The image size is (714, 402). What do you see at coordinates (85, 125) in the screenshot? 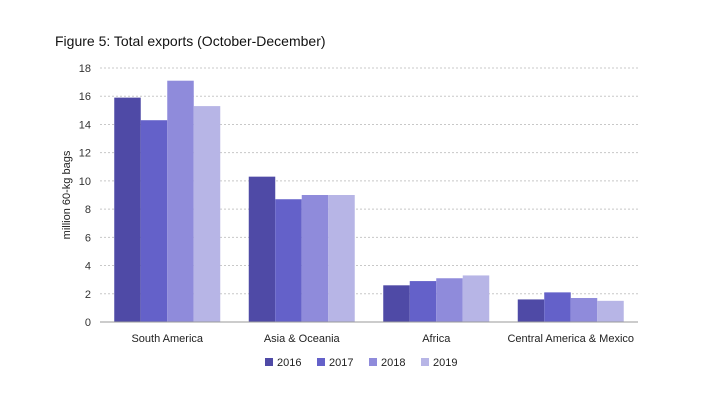
I see `y-tick-label: 14` at bounding box center [85, 125].